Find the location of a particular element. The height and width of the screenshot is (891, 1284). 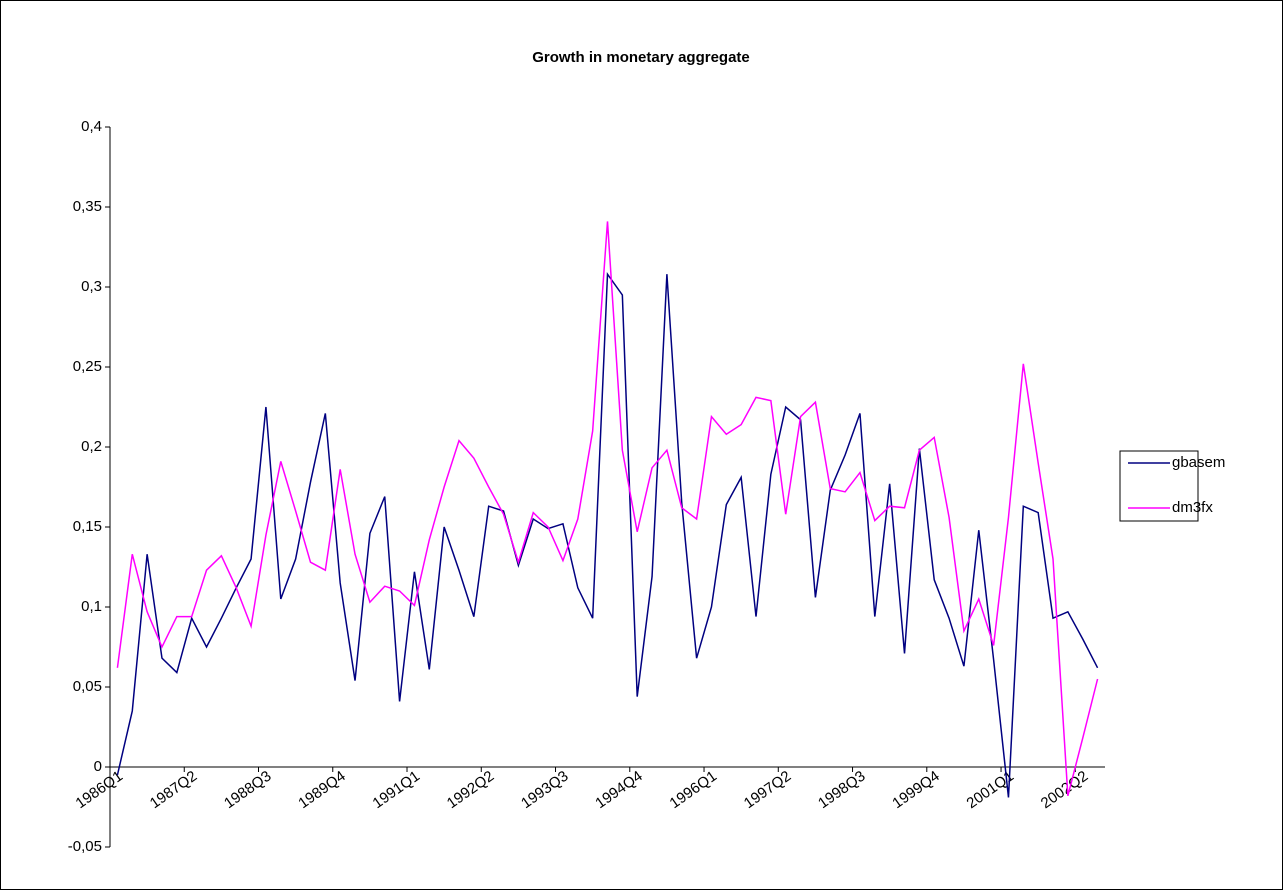

y-tick-label: 0,05 is located at coordinates (87, 686).